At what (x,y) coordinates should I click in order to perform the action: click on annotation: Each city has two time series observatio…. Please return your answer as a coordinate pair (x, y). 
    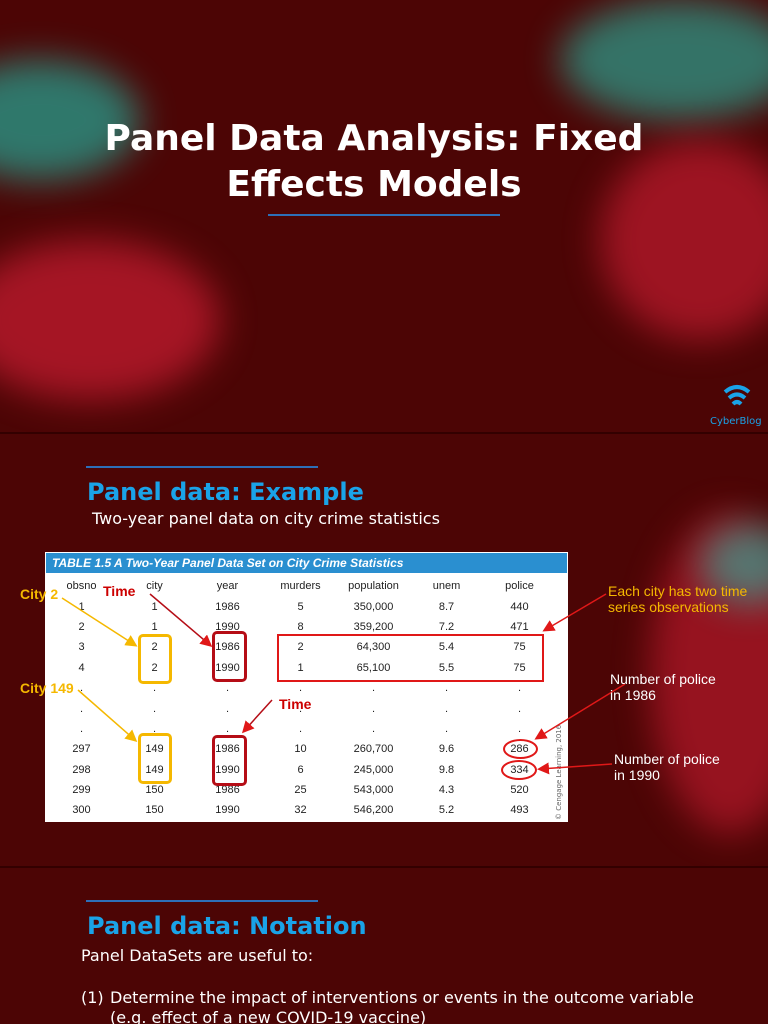
    Looking at the image, I should click on (678, 599).